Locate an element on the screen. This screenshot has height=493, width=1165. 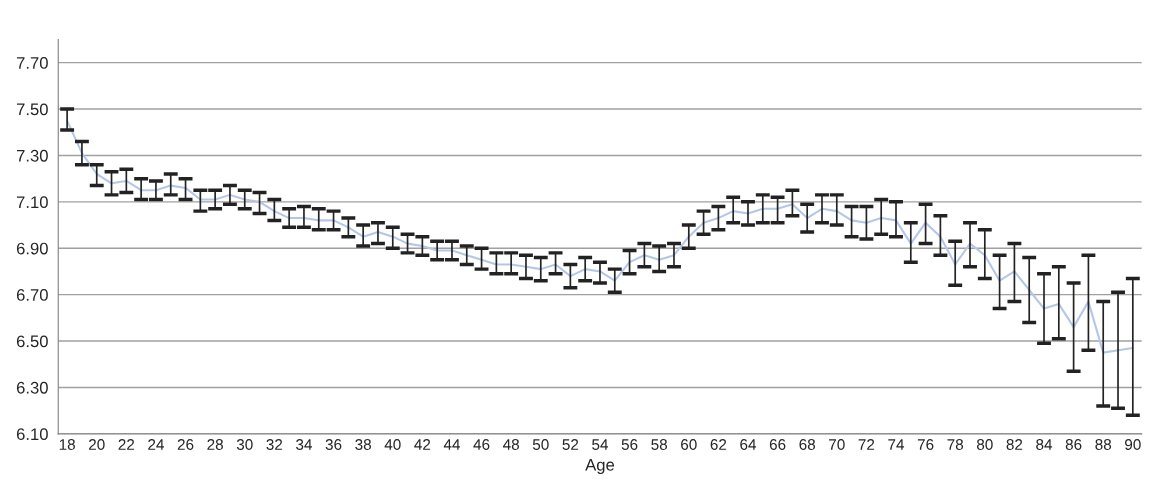
x-axis-title: Age is located at coordinates (600, 467).